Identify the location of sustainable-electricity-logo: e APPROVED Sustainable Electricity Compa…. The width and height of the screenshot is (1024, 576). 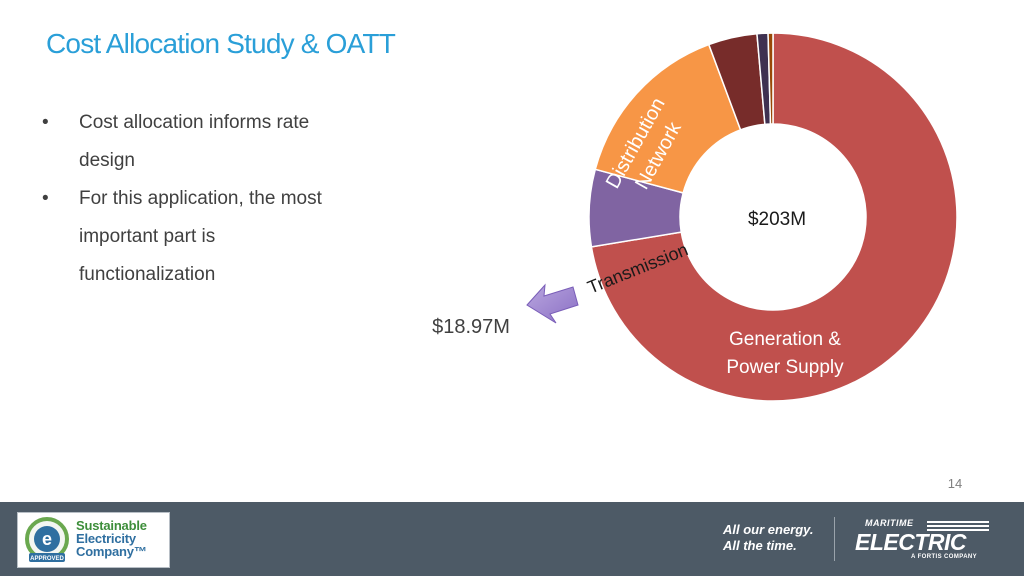
(93, 540).